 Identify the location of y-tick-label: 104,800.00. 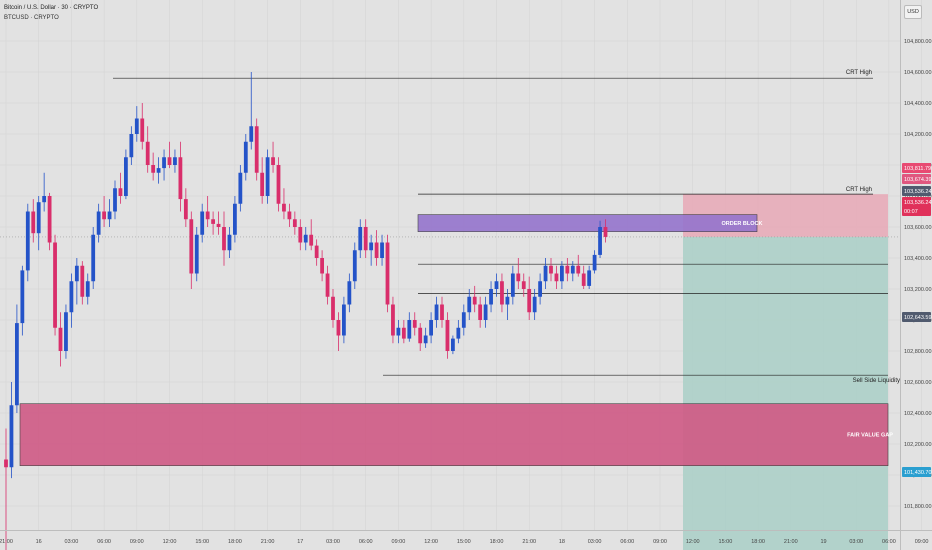
(918, 42).